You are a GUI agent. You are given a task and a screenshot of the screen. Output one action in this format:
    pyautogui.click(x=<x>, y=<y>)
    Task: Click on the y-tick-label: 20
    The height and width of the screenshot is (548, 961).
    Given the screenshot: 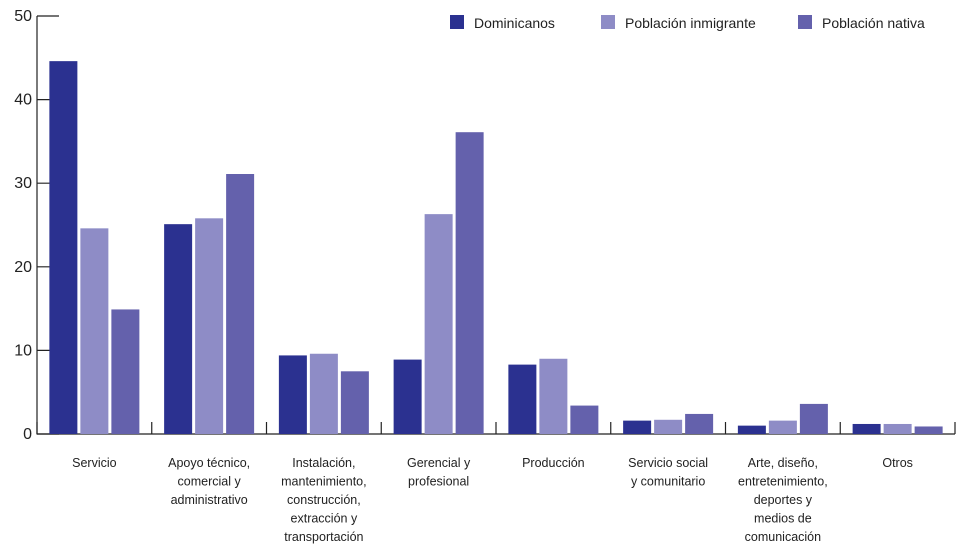 What is the action you would take?
    pyautogui.click(x=23, y=267)
    